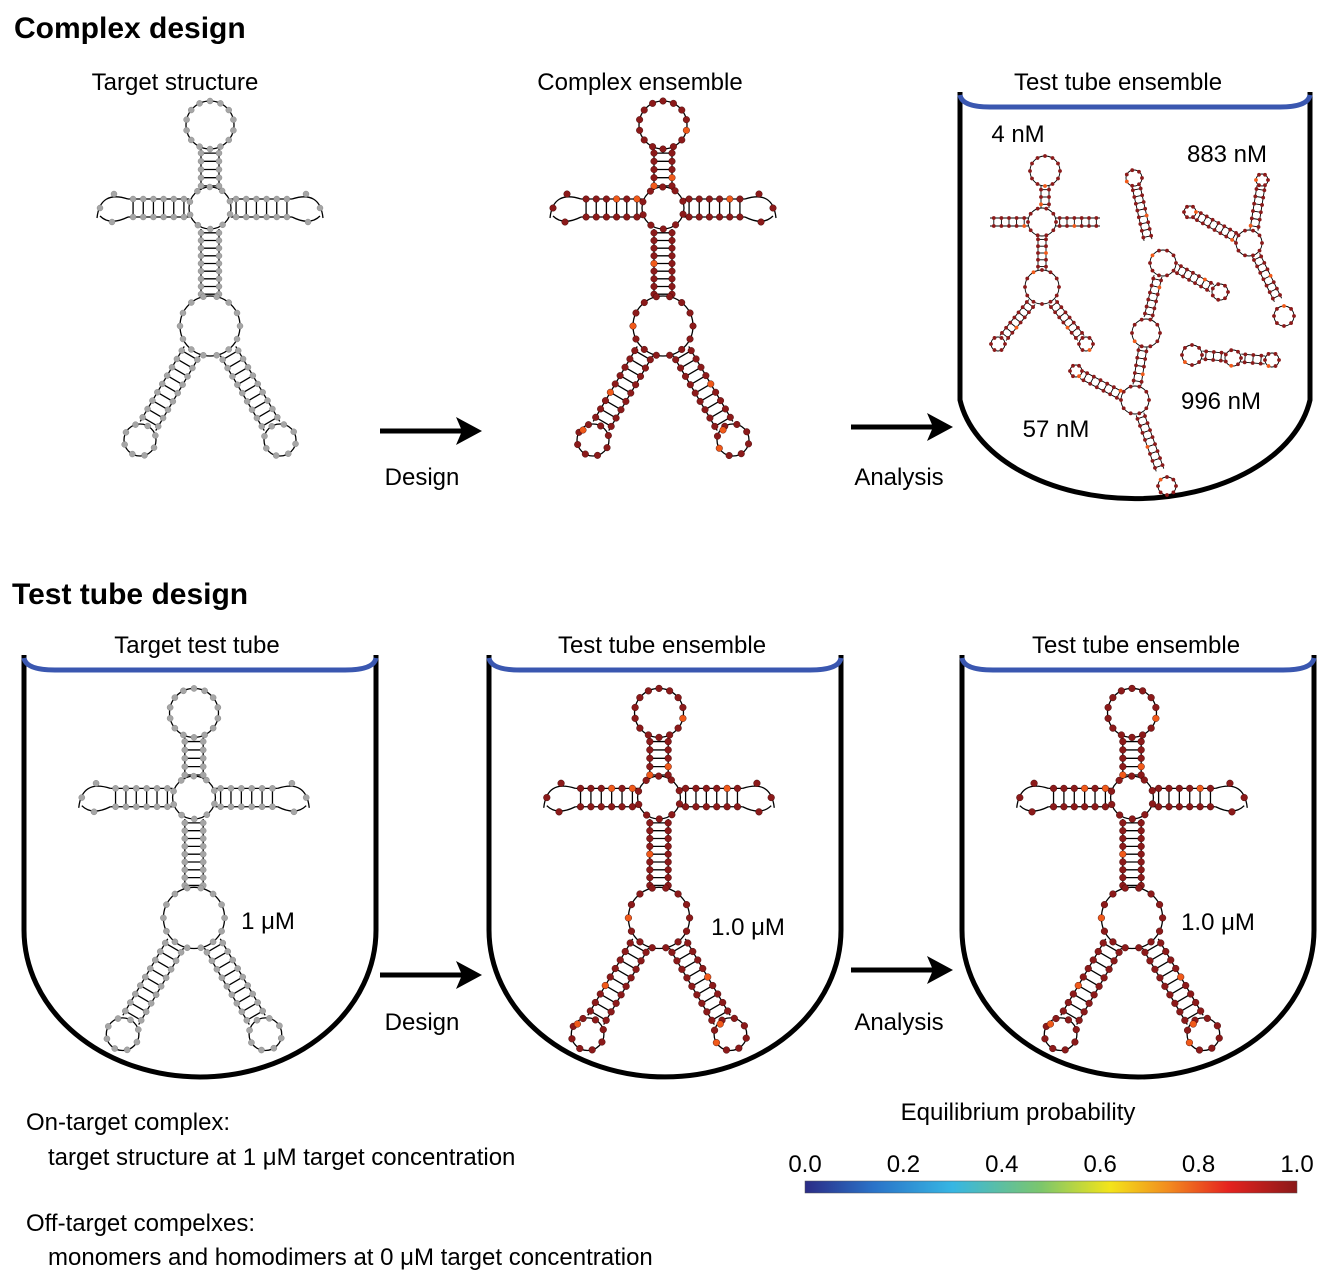 This screenshot has width=1332, height=1283. I want to click on colorbar-tick-label: 0.6, so click(1100, 1164).